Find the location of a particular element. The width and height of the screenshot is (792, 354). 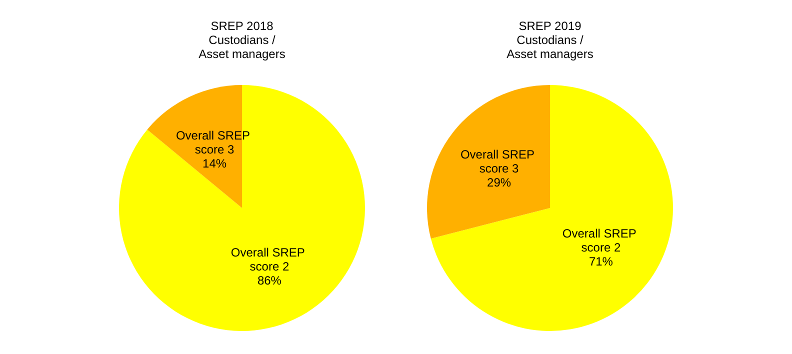

data-label: 14% is located at coordinates (214, 163).